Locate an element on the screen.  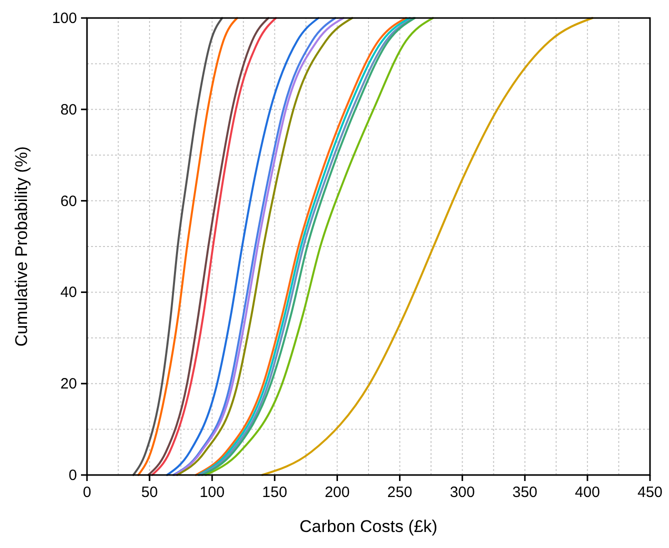
x-tick-label: 300 is located at coordinates (462, 492).